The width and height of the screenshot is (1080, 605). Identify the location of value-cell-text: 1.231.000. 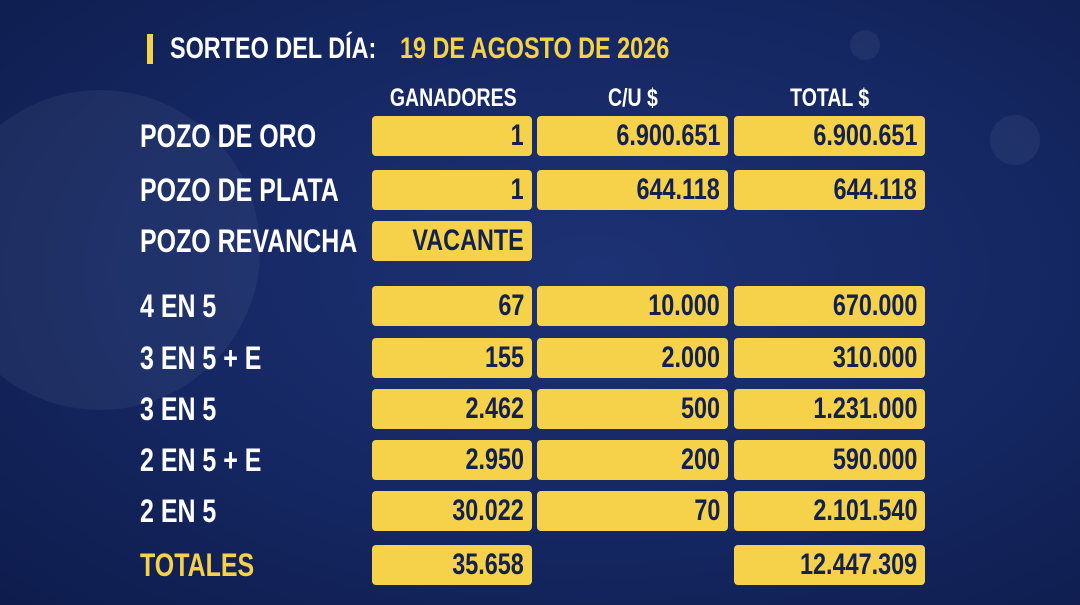
(864, 408).